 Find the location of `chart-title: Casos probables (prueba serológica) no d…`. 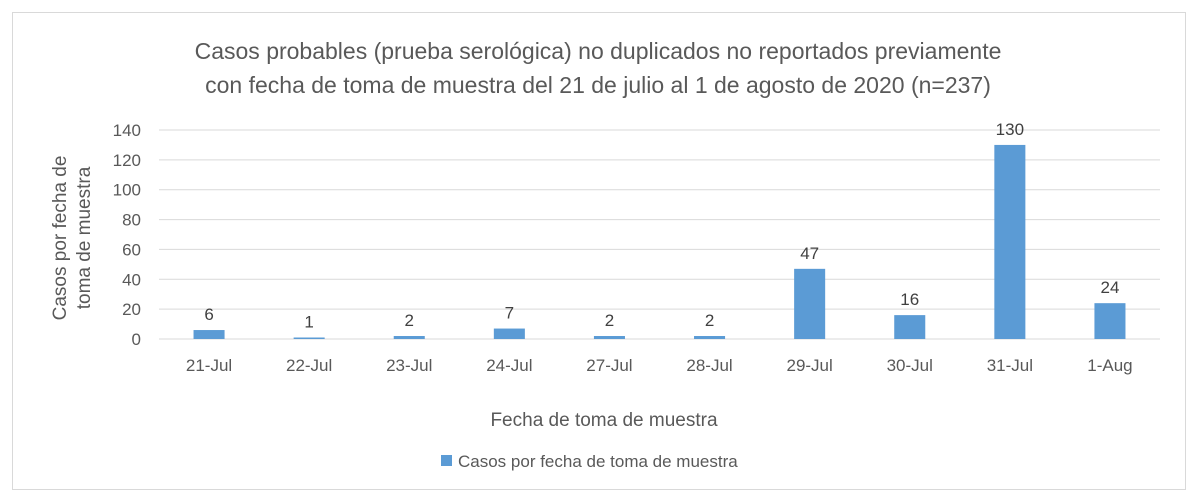

chart-title: Casos probables (prueba serológica) no d… is located at coordinates (598, 68).